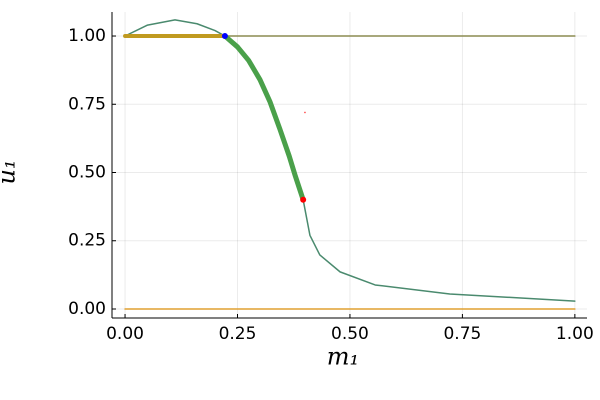 This screenshot has width=600, height=400. Describe the element at coordinates (87, 309) in the screenshot. I see `y-tick-label: 0.00` at that location.